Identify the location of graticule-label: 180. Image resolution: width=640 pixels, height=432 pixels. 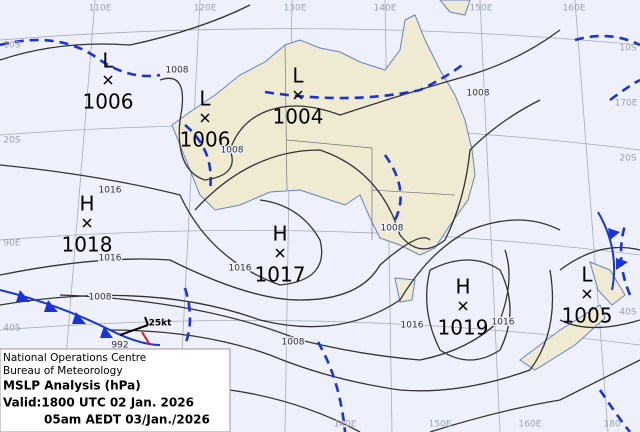
(611, 425).